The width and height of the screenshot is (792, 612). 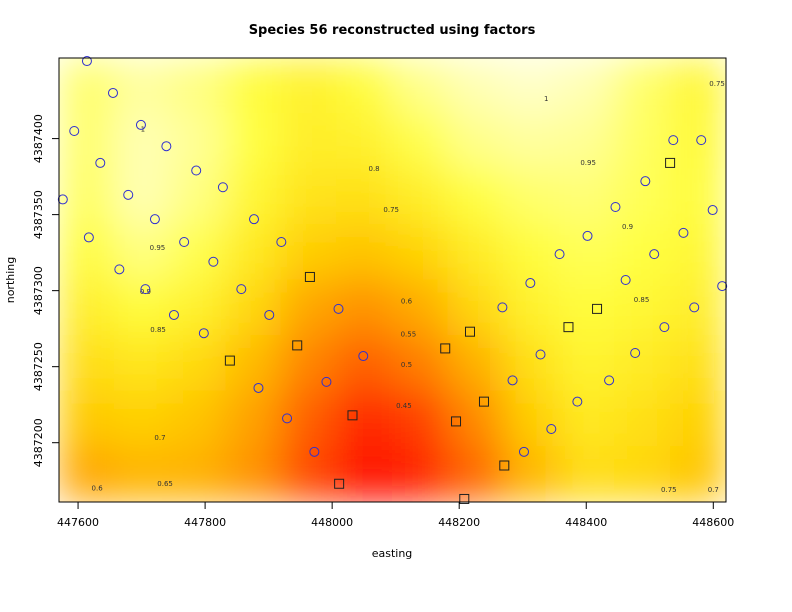 I want to click on contour-label: 0.8, so click(x=374, y=169).